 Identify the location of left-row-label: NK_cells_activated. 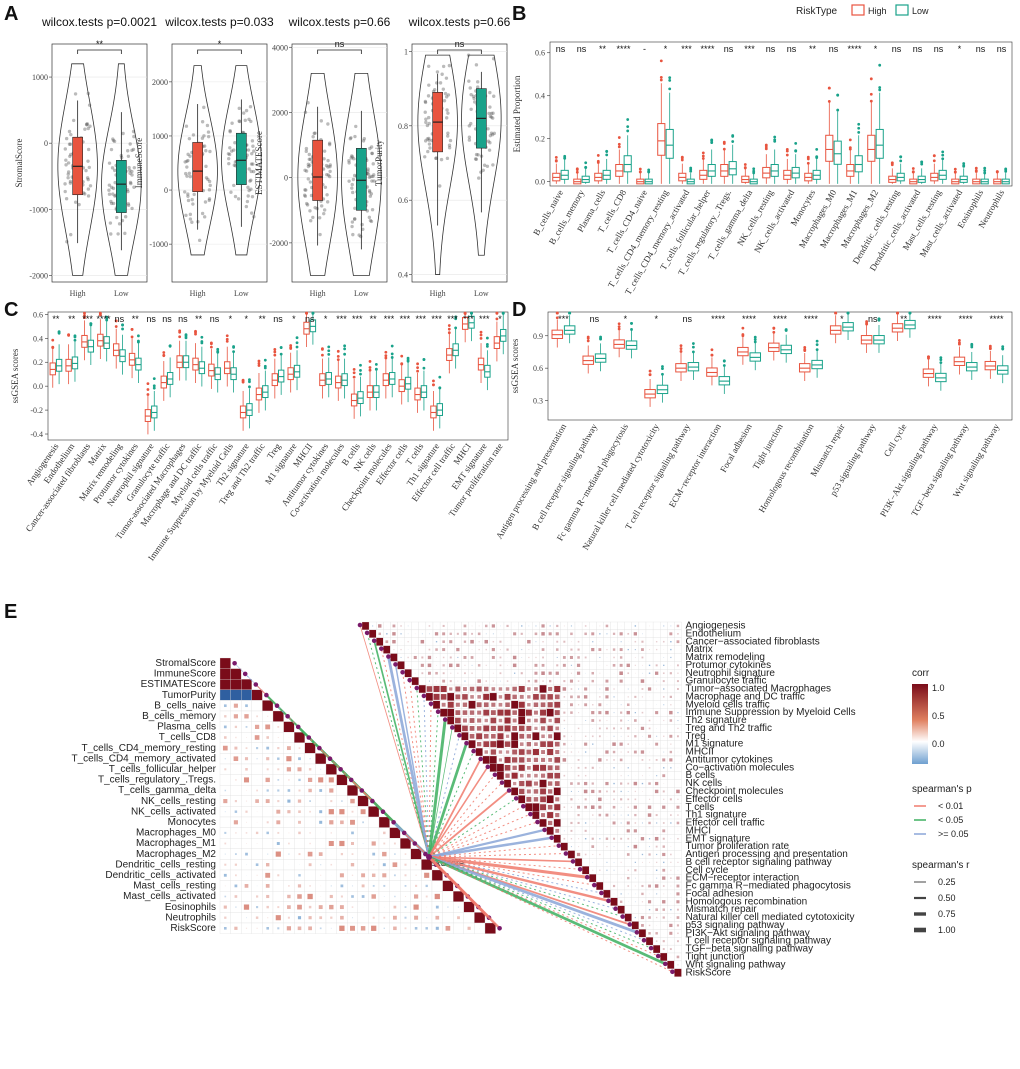
(173, 811).